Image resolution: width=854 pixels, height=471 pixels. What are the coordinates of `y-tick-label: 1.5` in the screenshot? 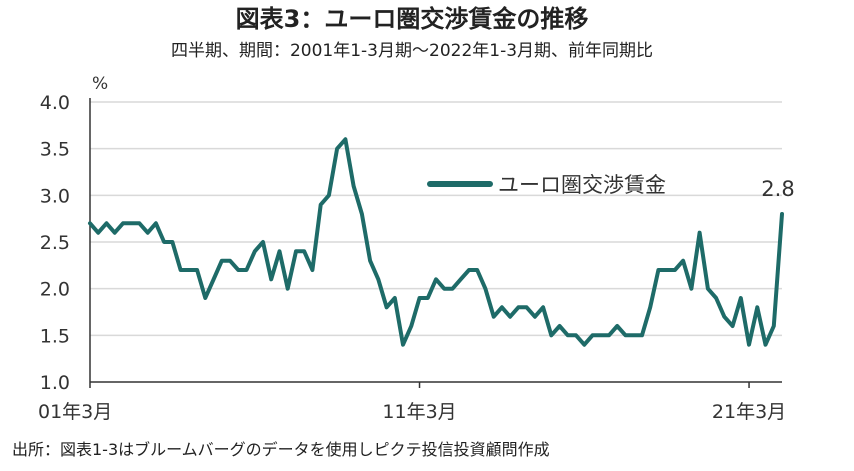 It's located at (55, 336).